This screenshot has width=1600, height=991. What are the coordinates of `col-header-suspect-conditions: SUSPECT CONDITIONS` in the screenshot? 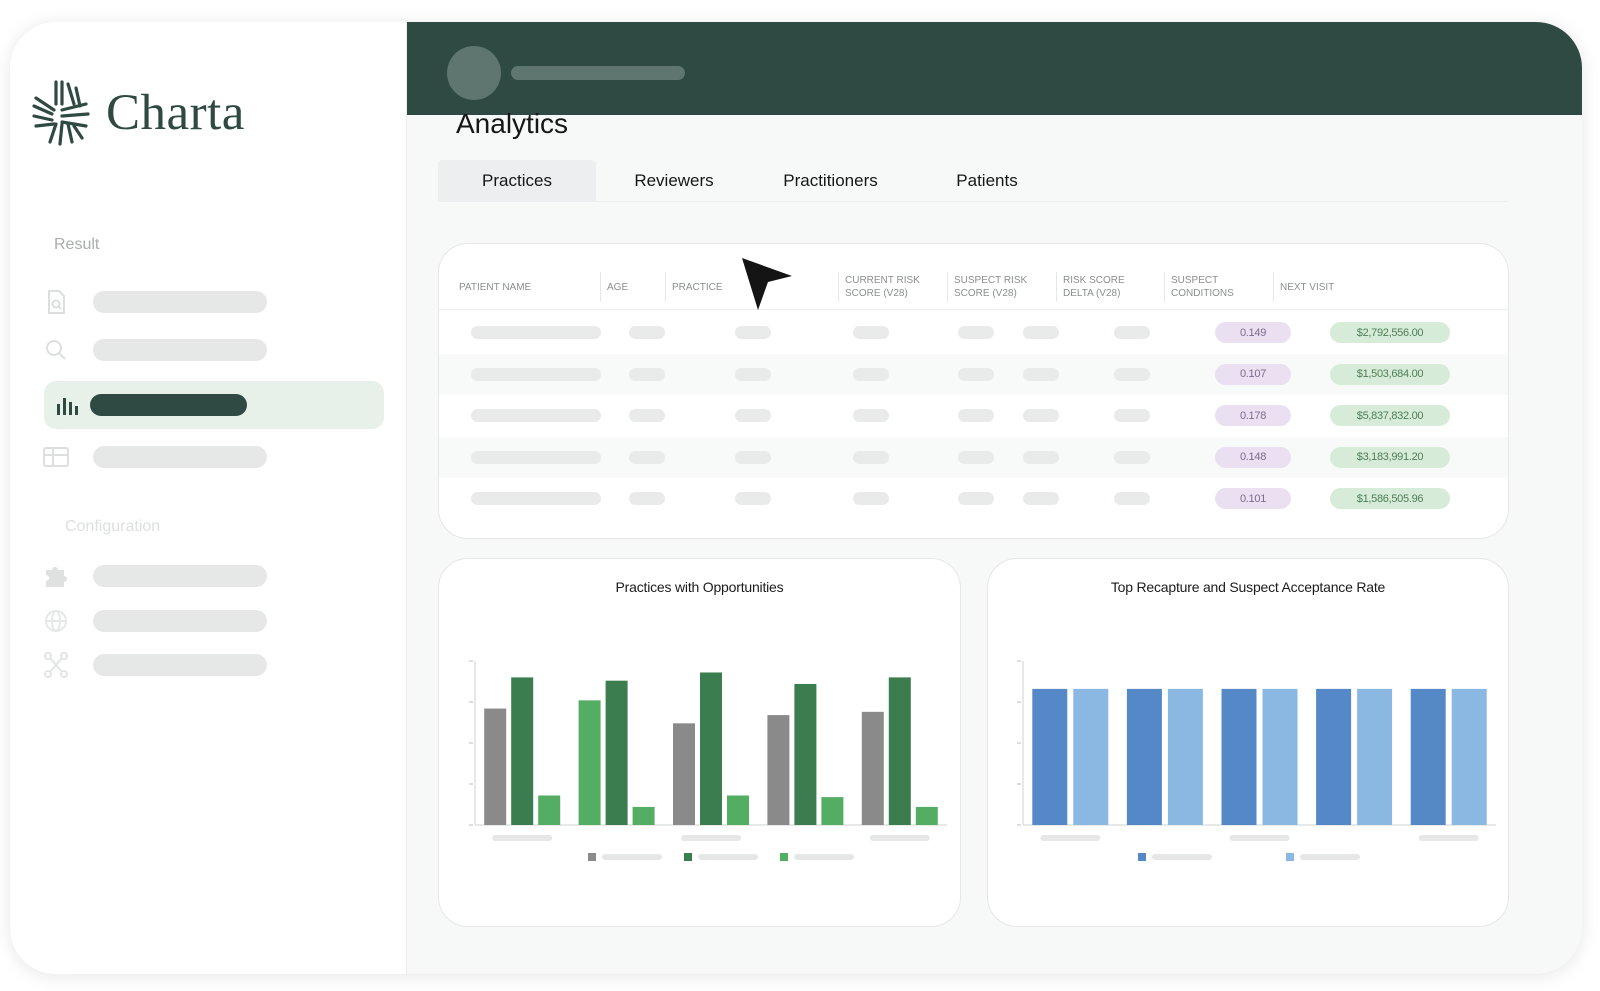 It's located at (1199, 287).